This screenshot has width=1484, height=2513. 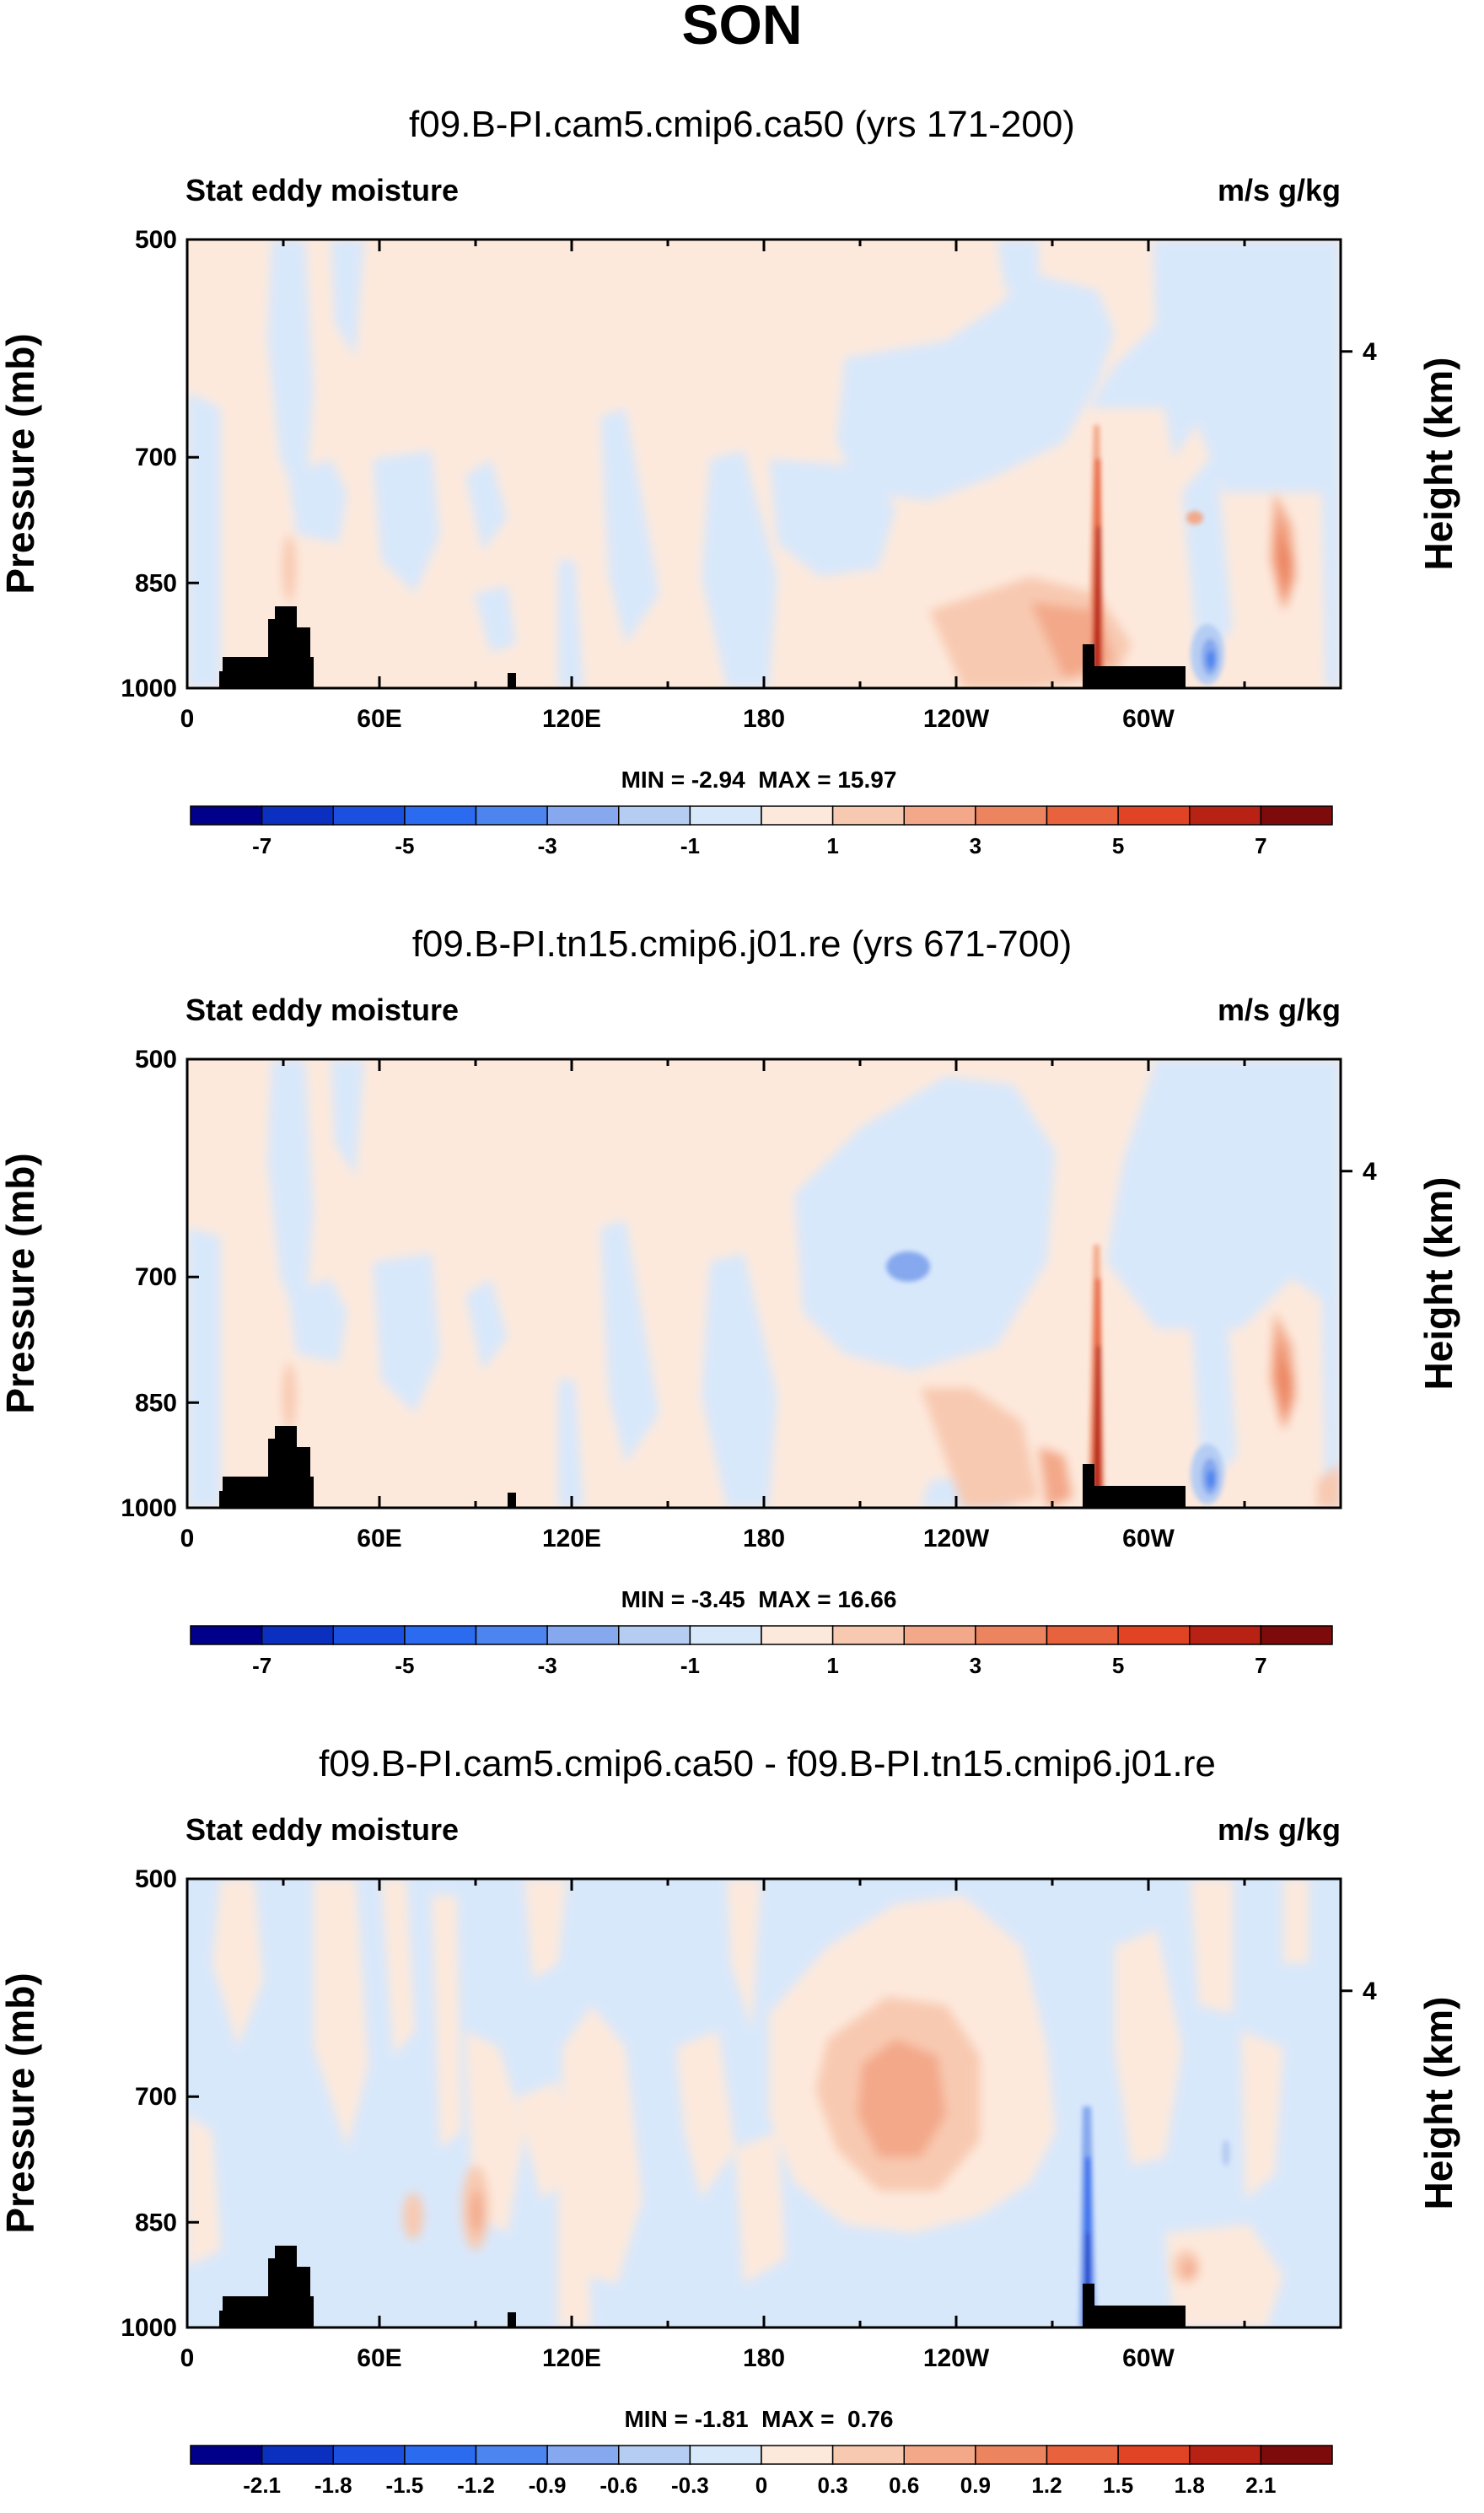 I want to click on panel-3-xtick-label: 60W, so click(x=1148, y=2358).